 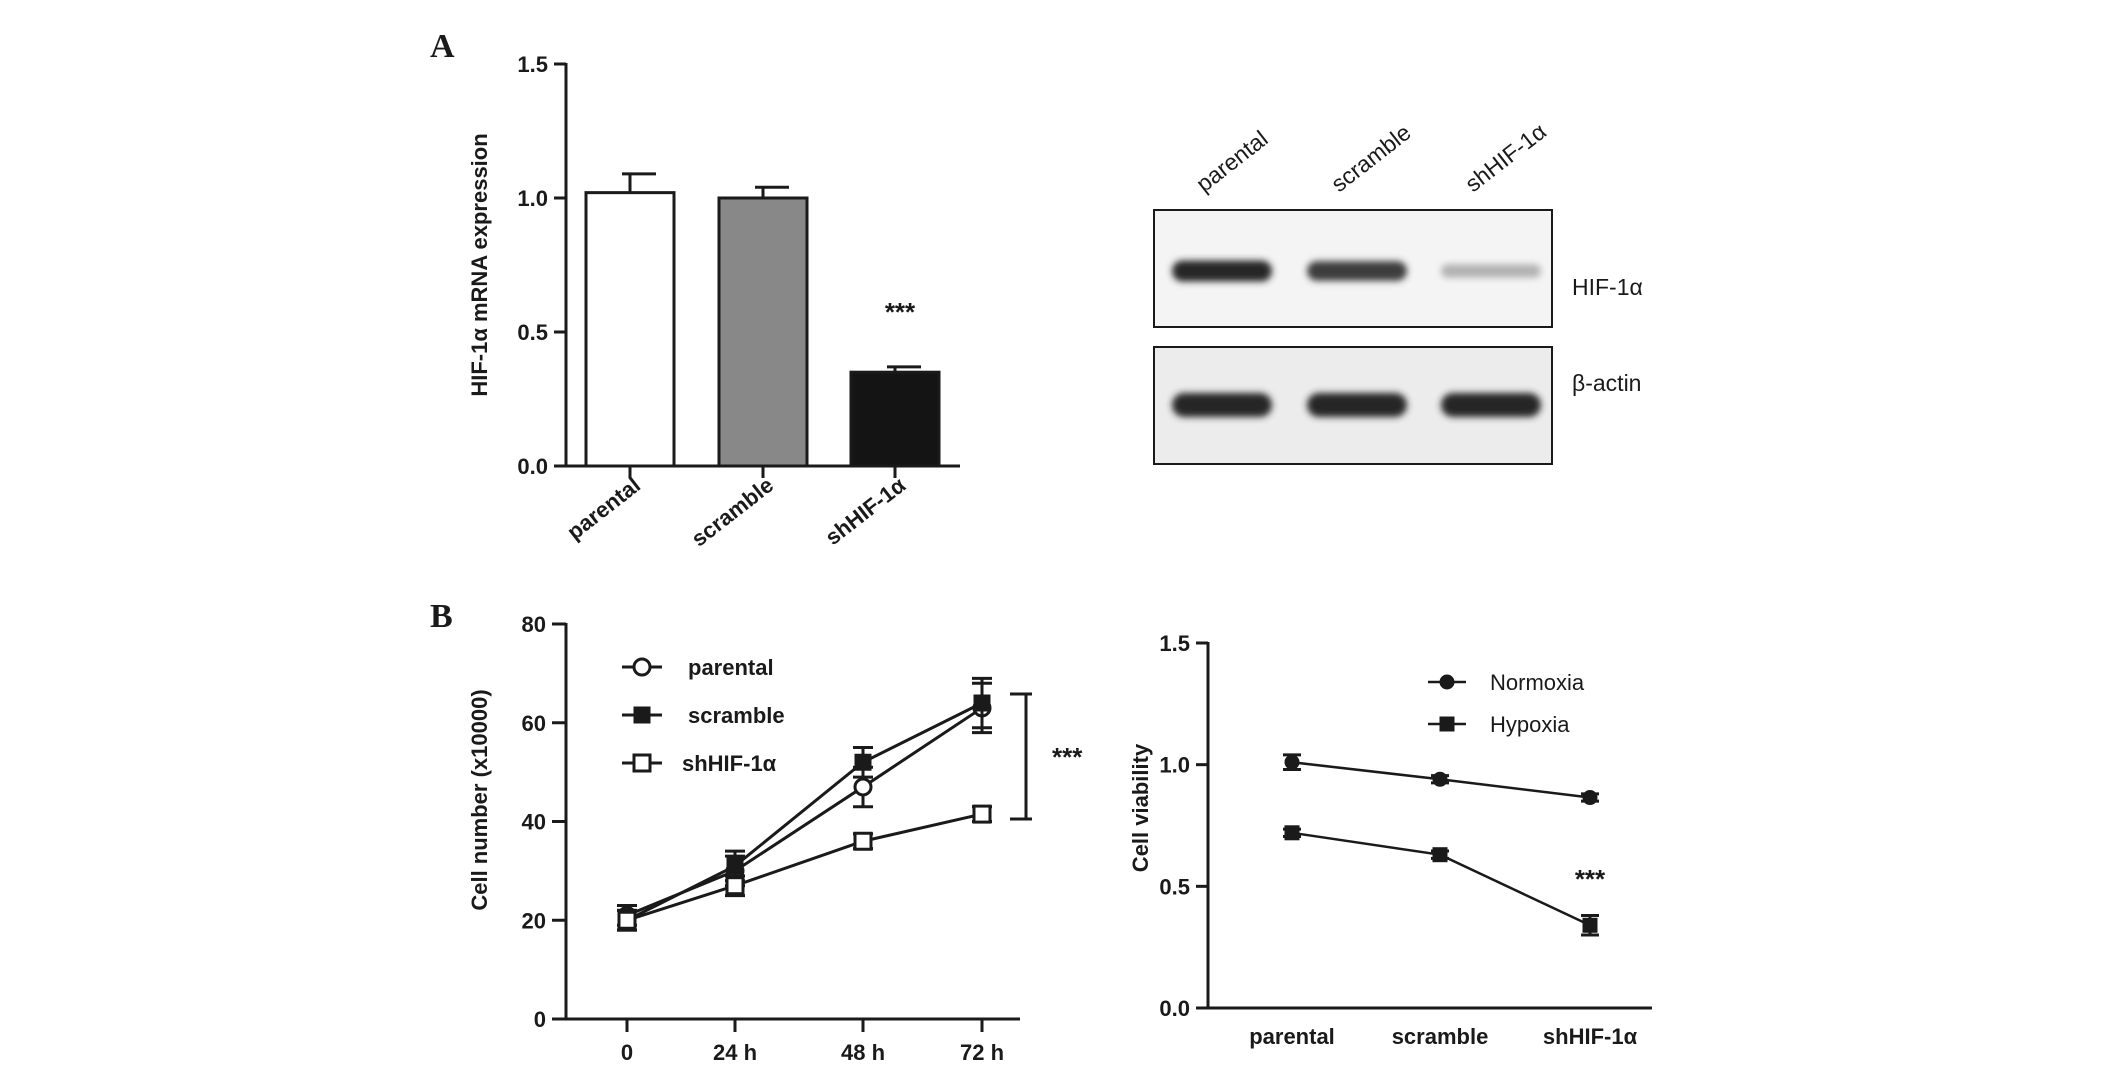 What do you see at coordinates (540, 1019) in the screenshot?
I see `y-tick-label: 0` at bounding box center [540, 1019].